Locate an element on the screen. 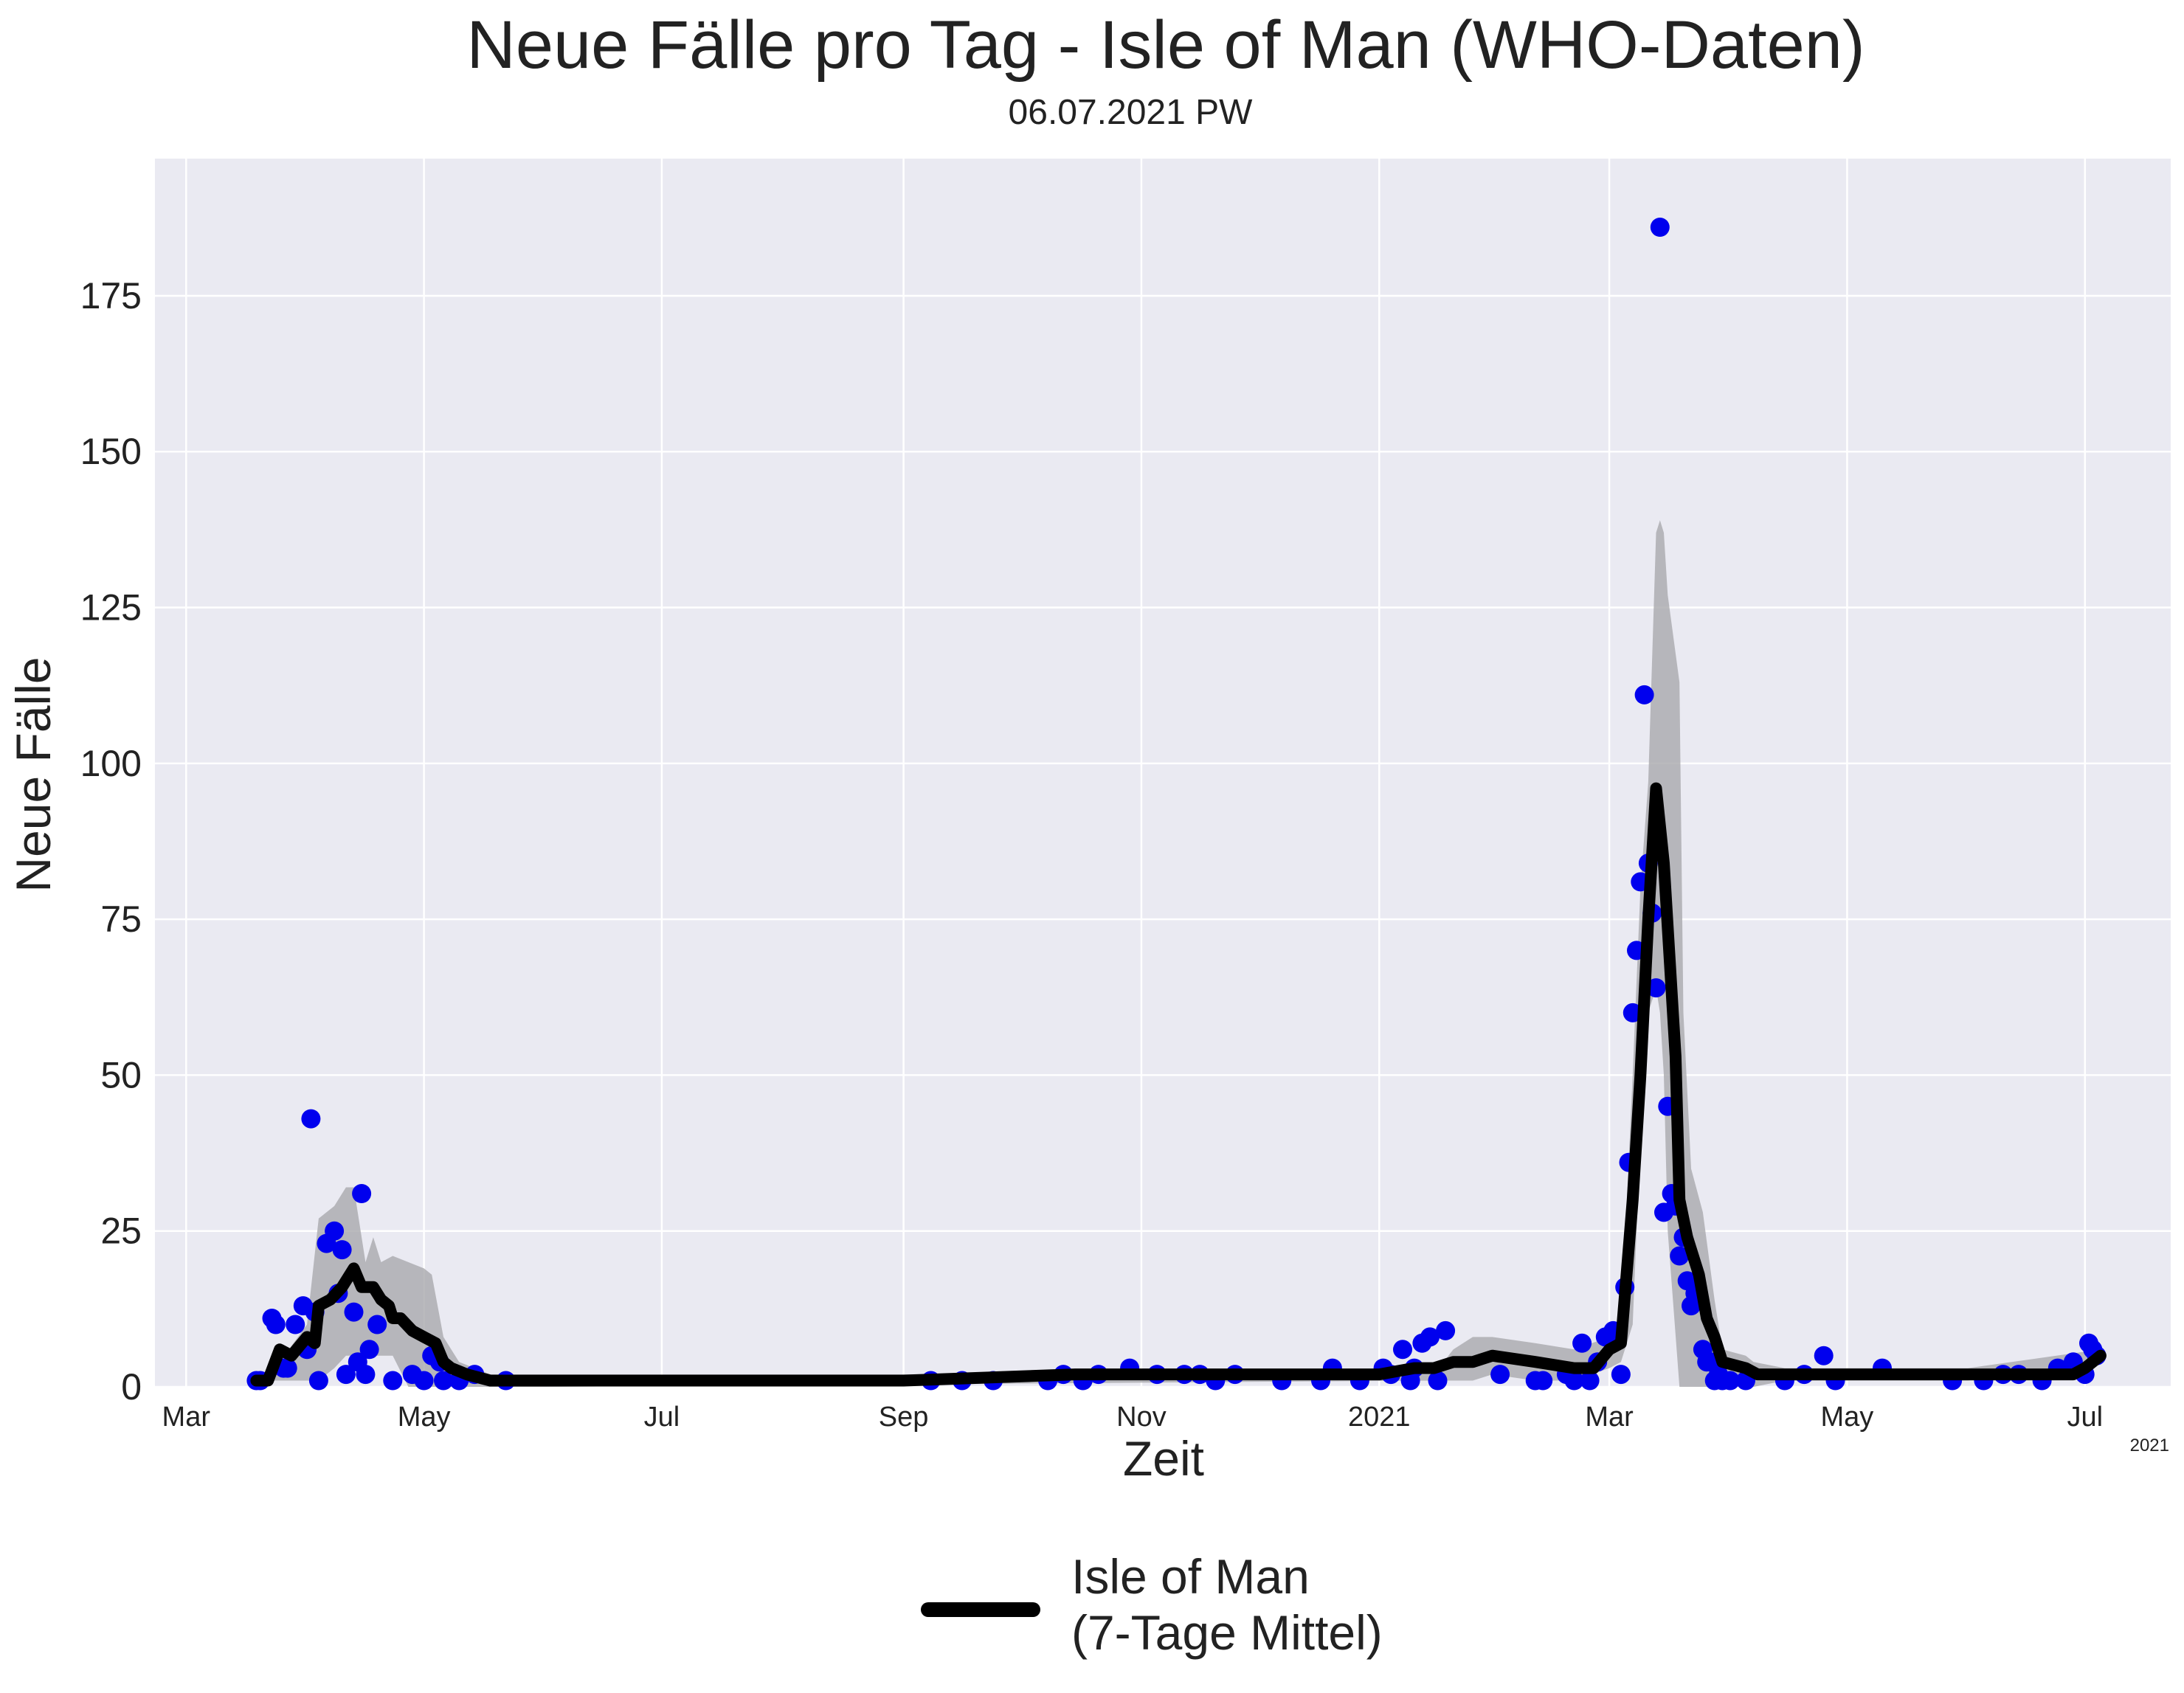  x-tick-label: Sep is located at coordinates (904, 1417).